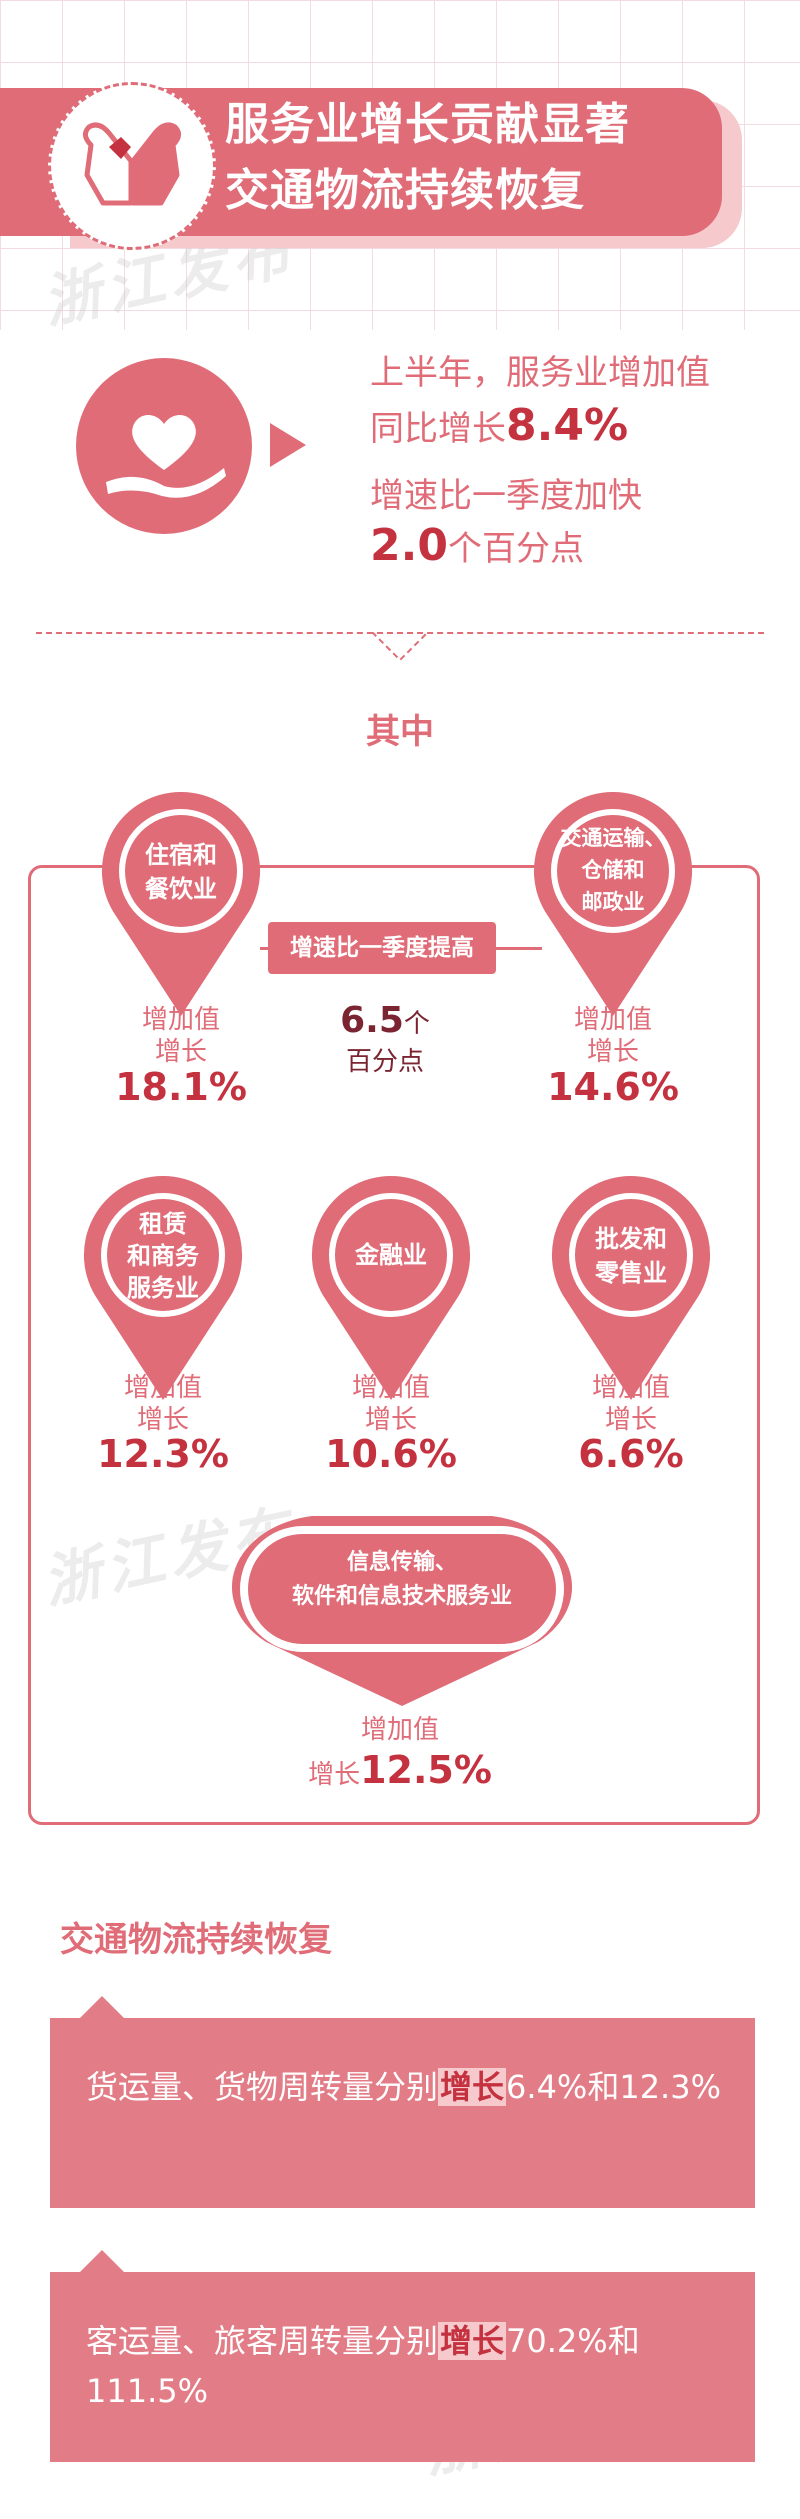  Describe the element at coordinates (372, 1020) in the screenshot. I see `banner-number: 6.5` at that location.